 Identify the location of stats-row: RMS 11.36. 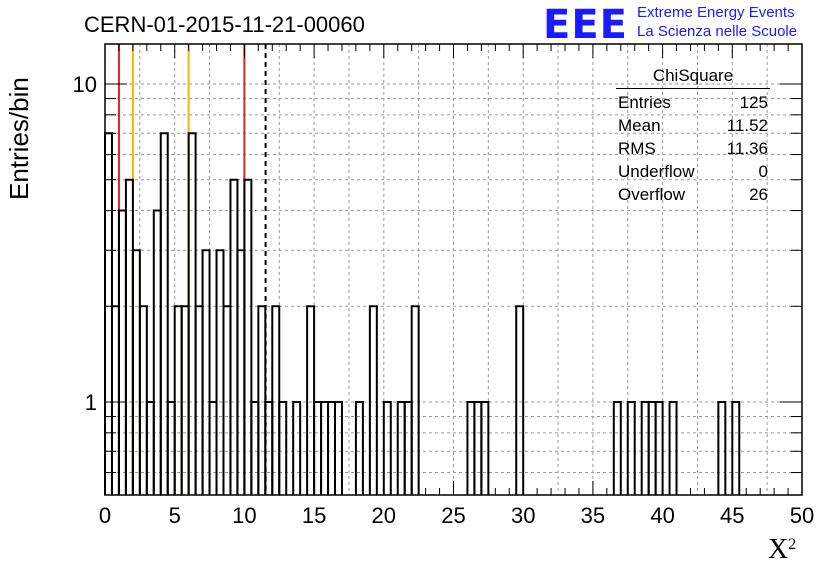
(693, 148).